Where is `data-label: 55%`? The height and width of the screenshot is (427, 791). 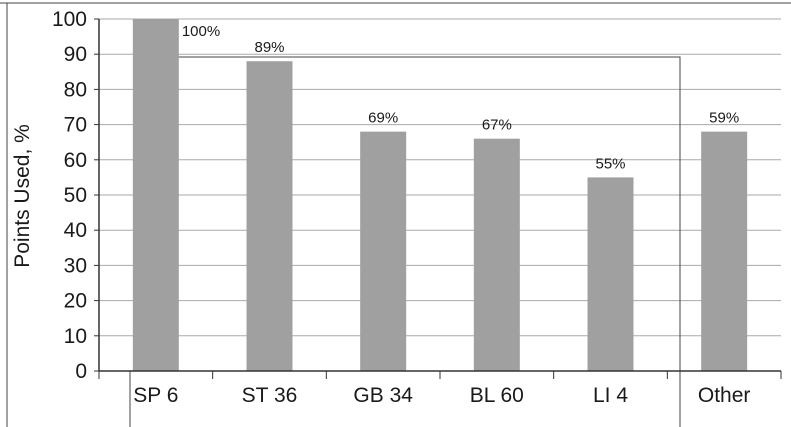 data-label: 55% is located at coordinates (610, 163).